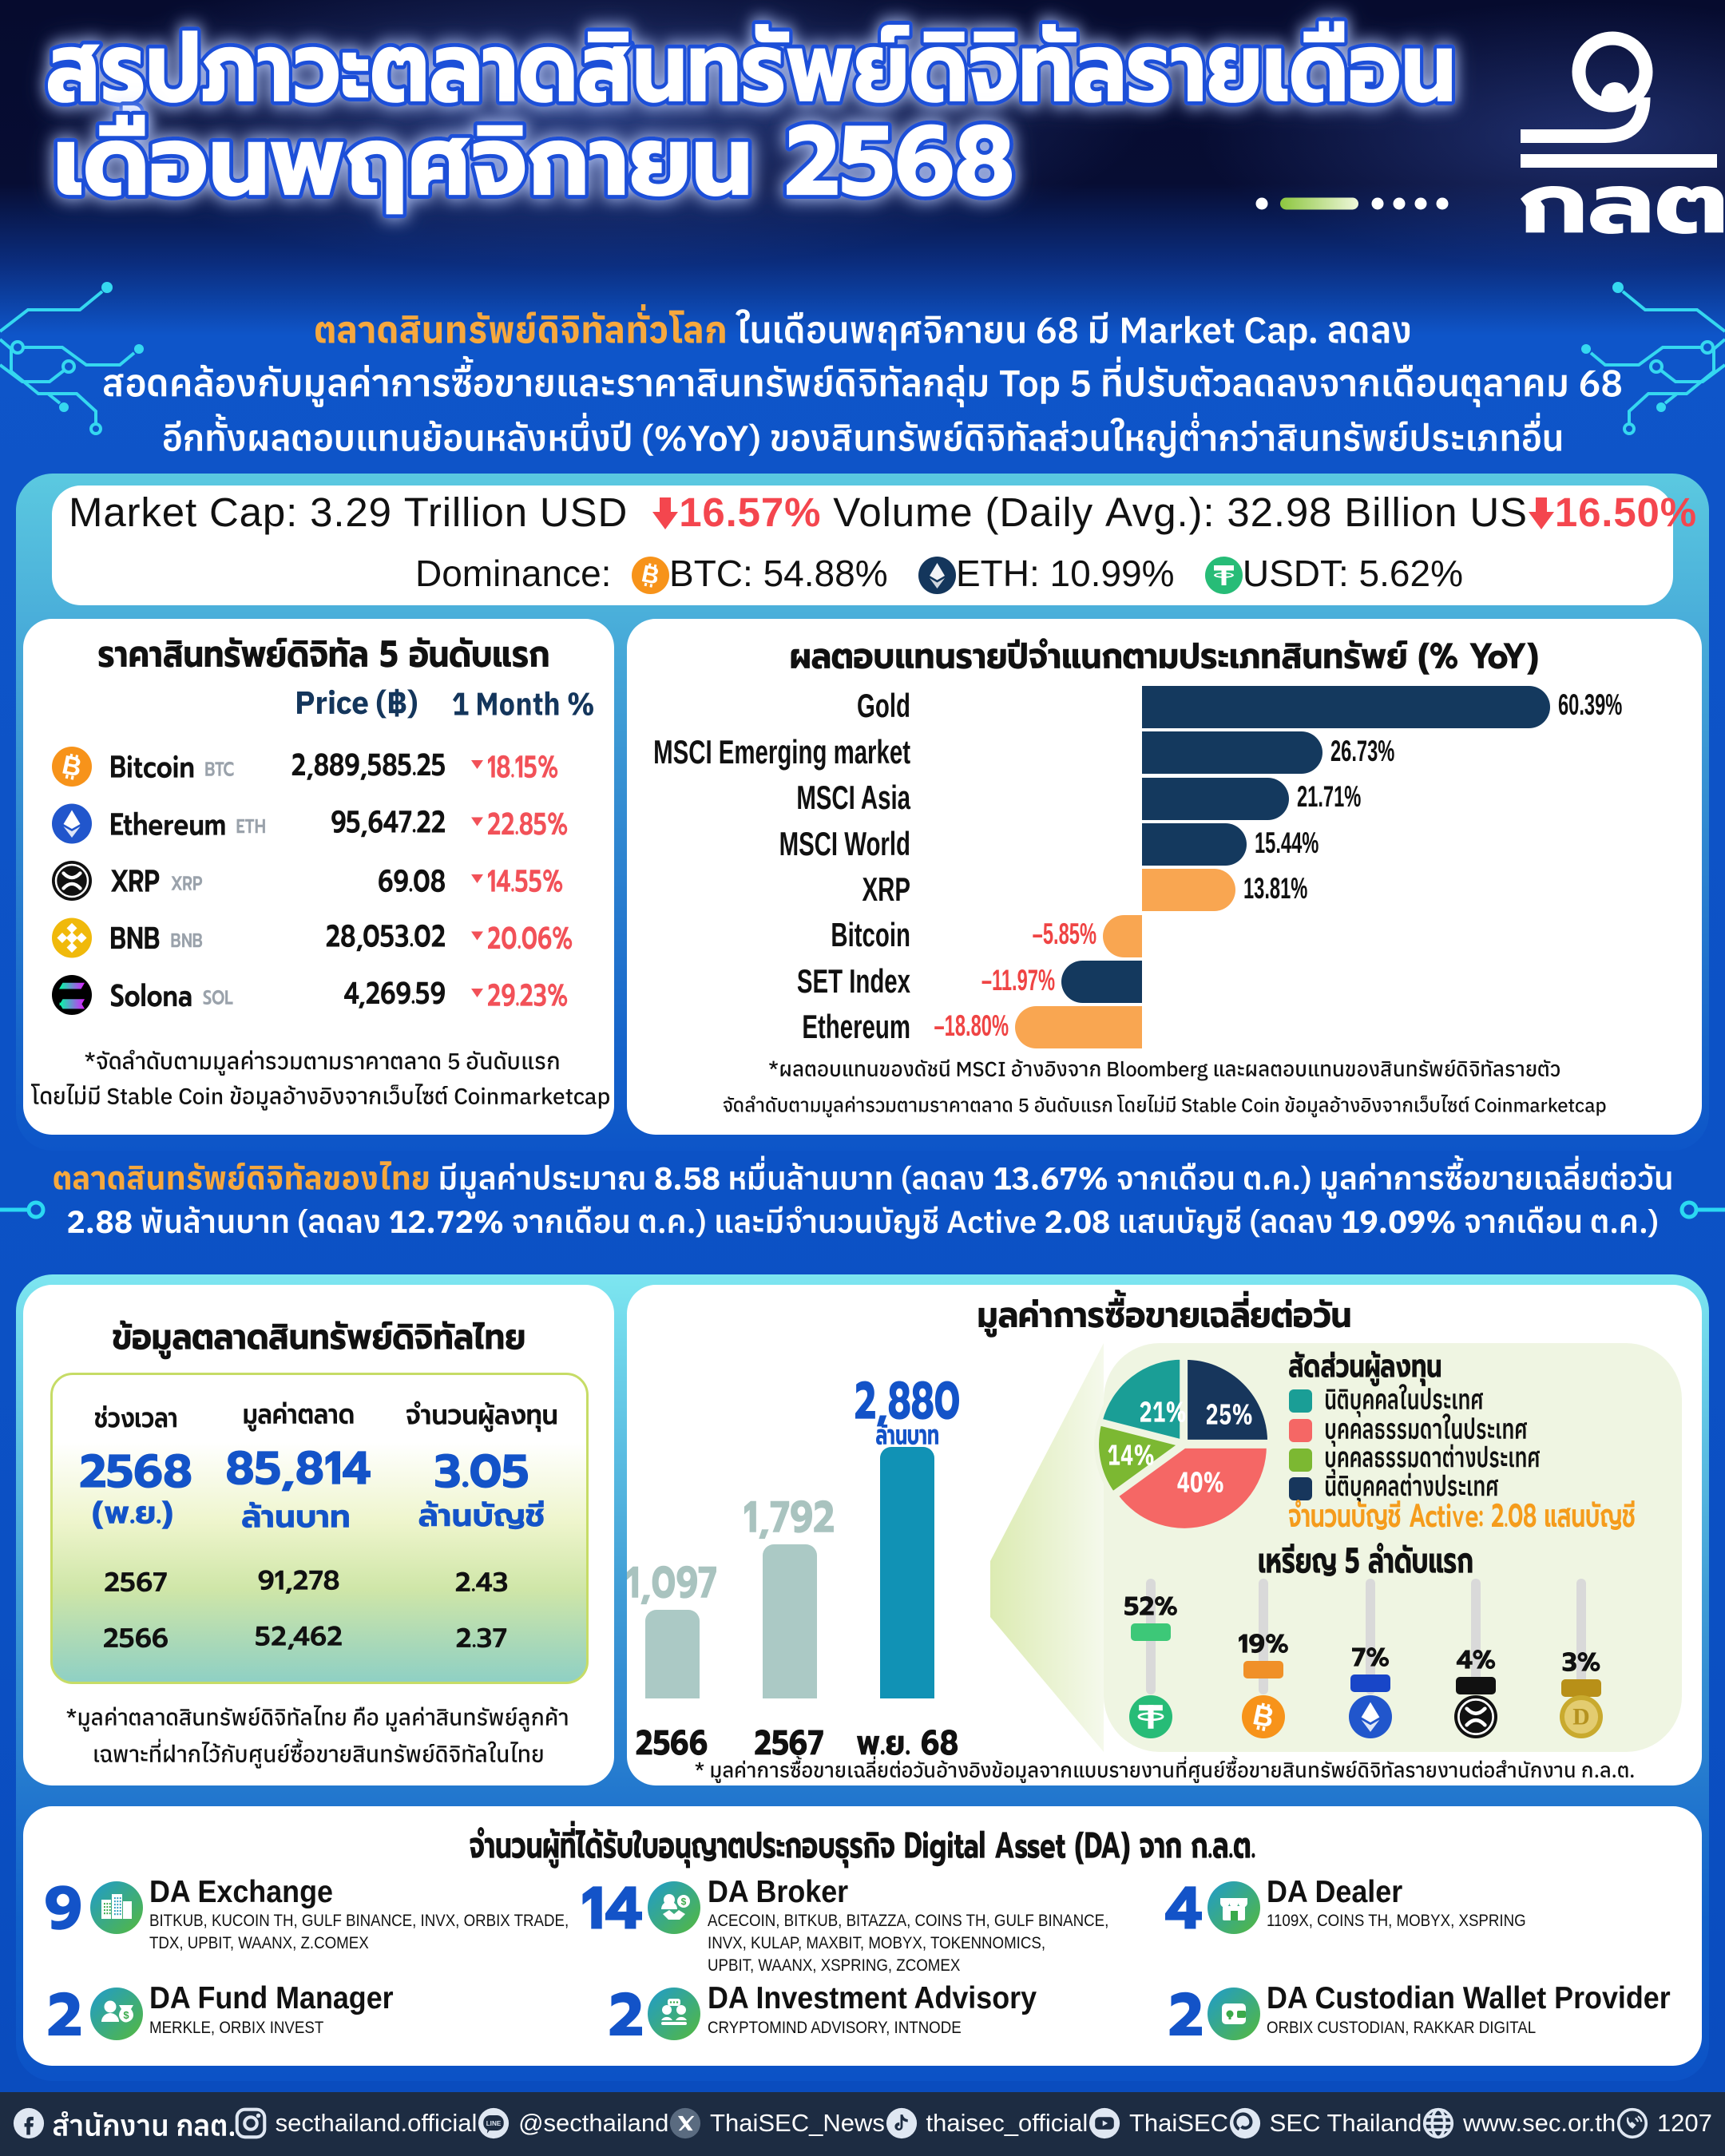  What do you see at coordinates (494, 2123) in the screenshot?
I see `svg-text: LINE` at bounding box center [494, 2123].